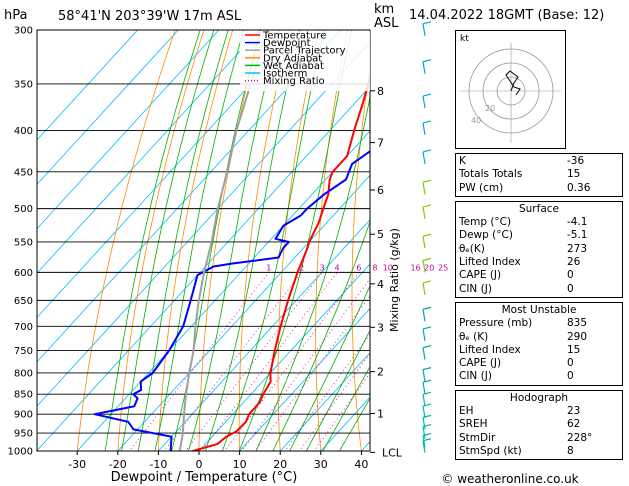 The image size is (629, 486). What do you see at coordinates (150, 16) in the screenshot?
I see `location-title: 58°41'N 203°39'W 17m ASL` at bounding box center [150, 16].